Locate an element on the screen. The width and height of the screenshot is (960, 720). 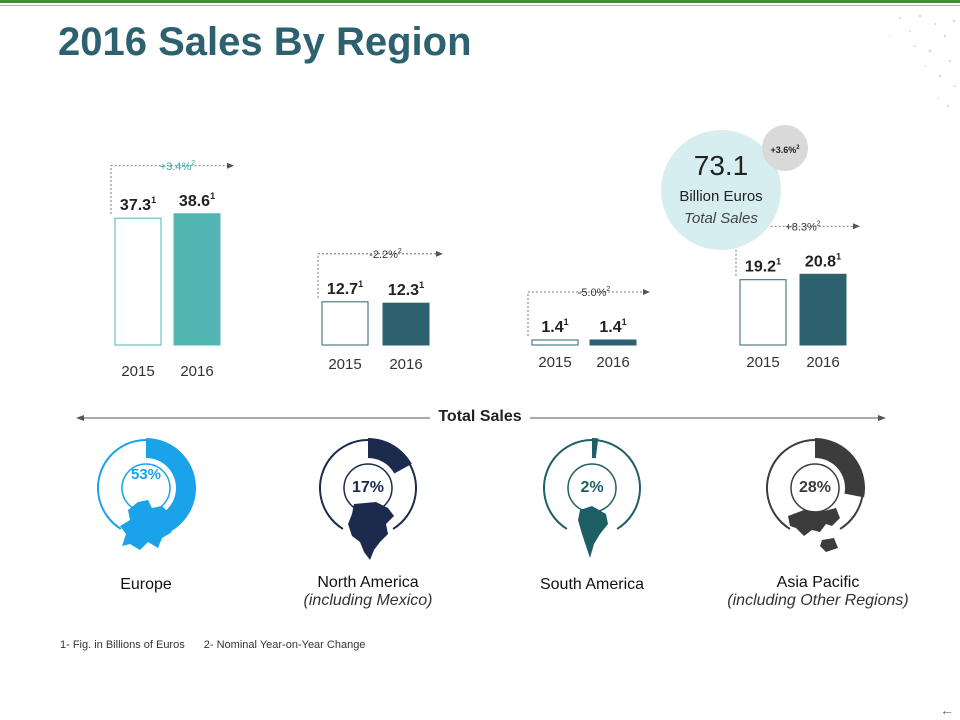
asia-pacific-name: Asia Pacific is located at coordinates (818, 582).